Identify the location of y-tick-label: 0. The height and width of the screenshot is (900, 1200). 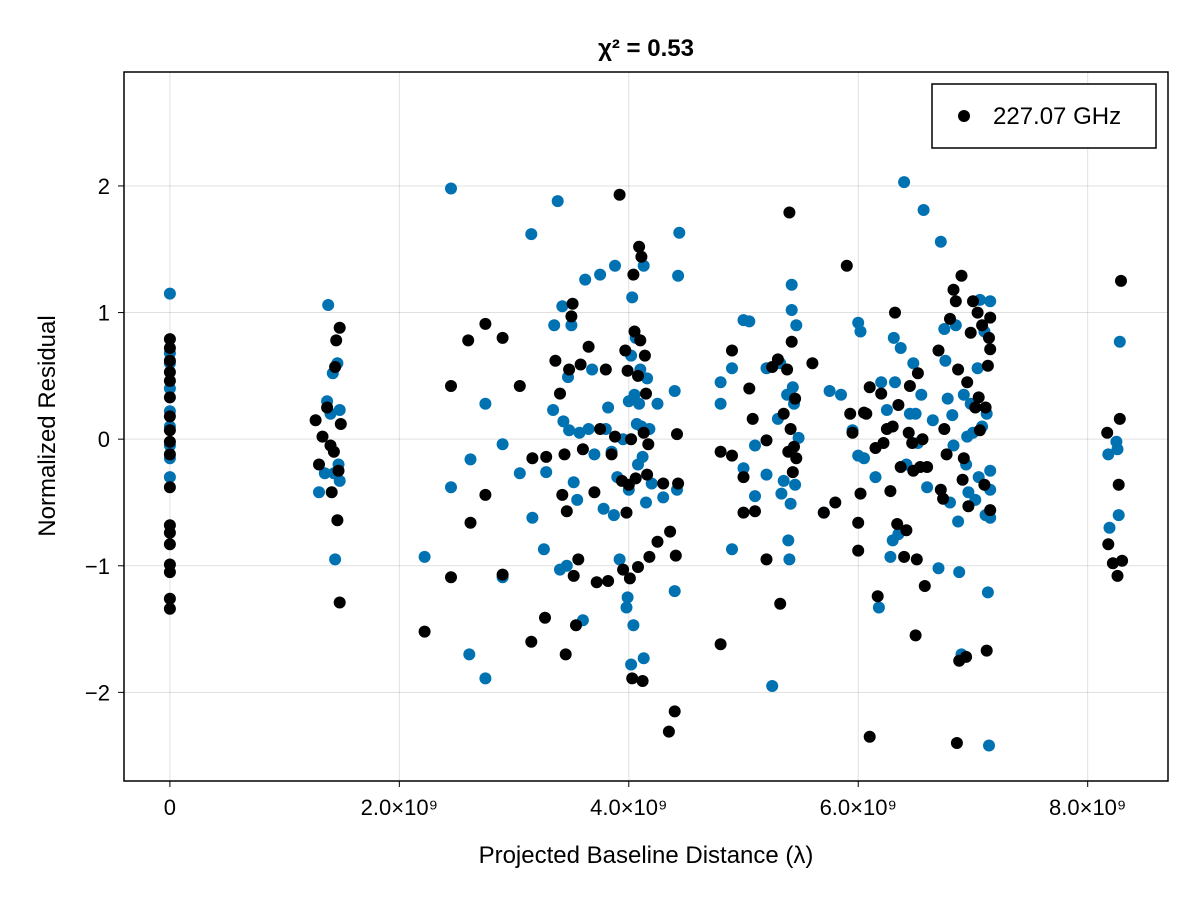
(104, 439).